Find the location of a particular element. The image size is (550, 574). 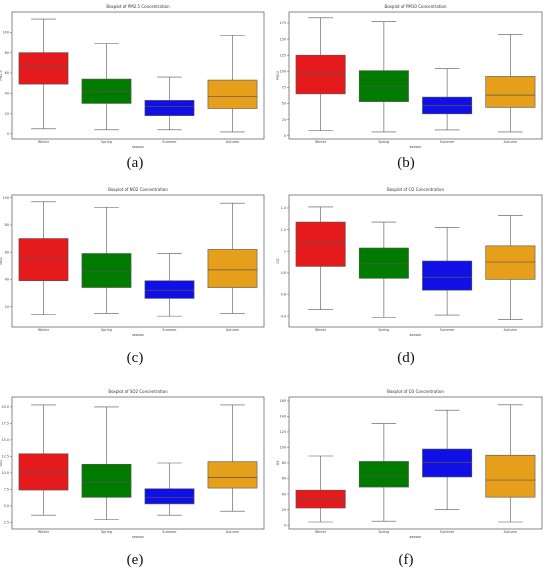

caption-f: (f) is located at coordinates (406, 560).